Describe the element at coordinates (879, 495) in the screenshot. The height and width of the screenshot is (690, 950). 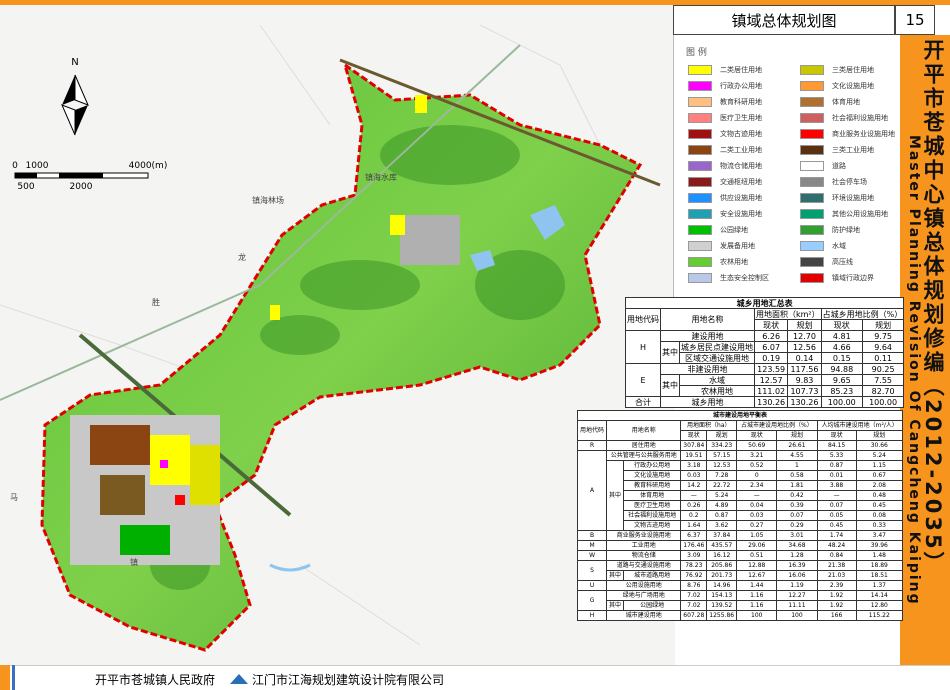
I see `value-cell: 0.48` at that location.